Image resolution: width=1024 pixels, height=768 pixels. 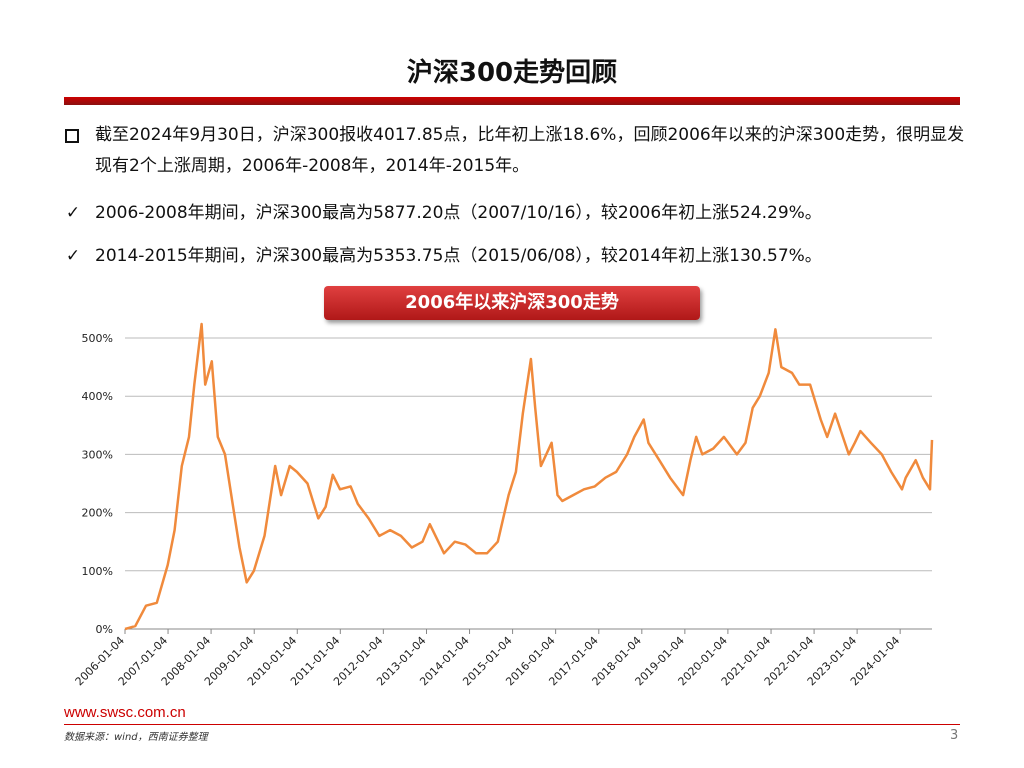 What do you see at coordinates (512, 73) in the screenshot?
I see `slide-title: 沪深300走势回顾` at bounding box center [512, 73].